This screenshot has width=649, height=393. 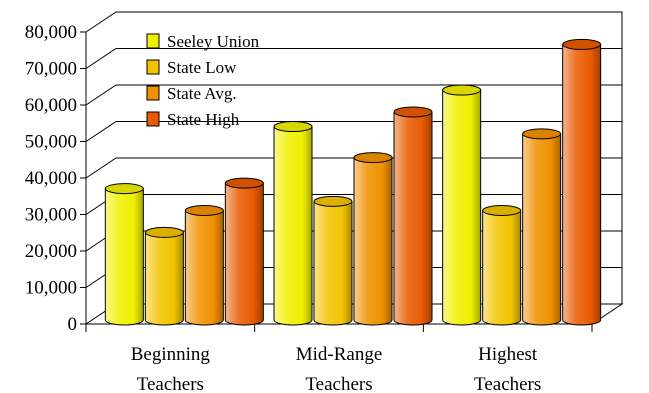 What do you see at coordinates (202, 93) in the screenshot?
I see `legend-label: State Avg.` at bounding box center [202, 93].